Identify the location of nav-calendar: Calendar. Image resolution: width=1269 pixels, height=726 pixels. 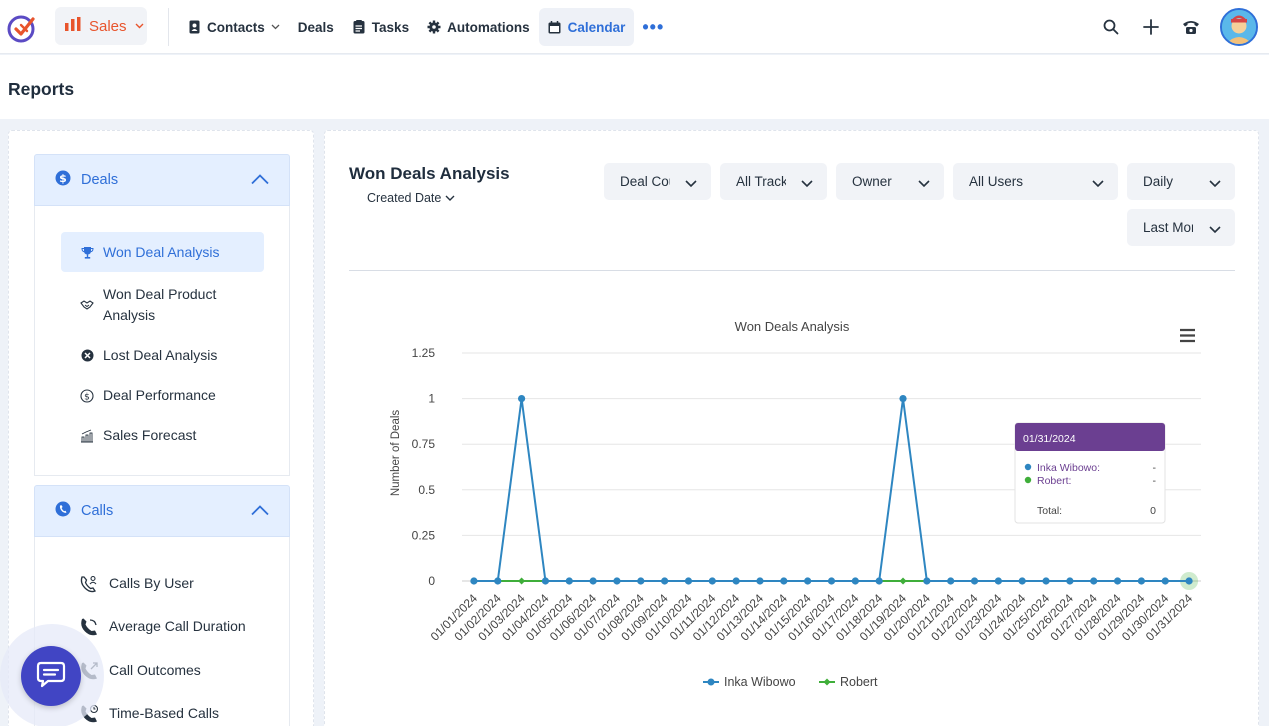
(586, 27).